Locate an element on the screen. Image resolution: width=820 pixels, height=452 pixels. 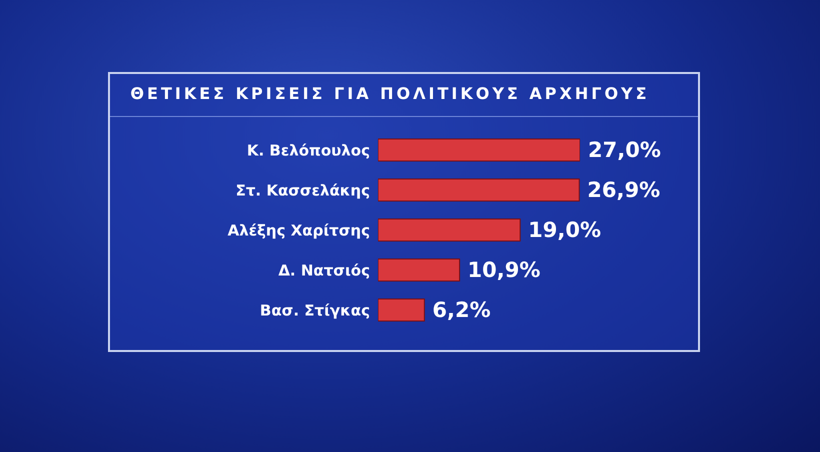
y-tick-label: Αλέξης Χαρίτσης is located at coordinates (299, 230).